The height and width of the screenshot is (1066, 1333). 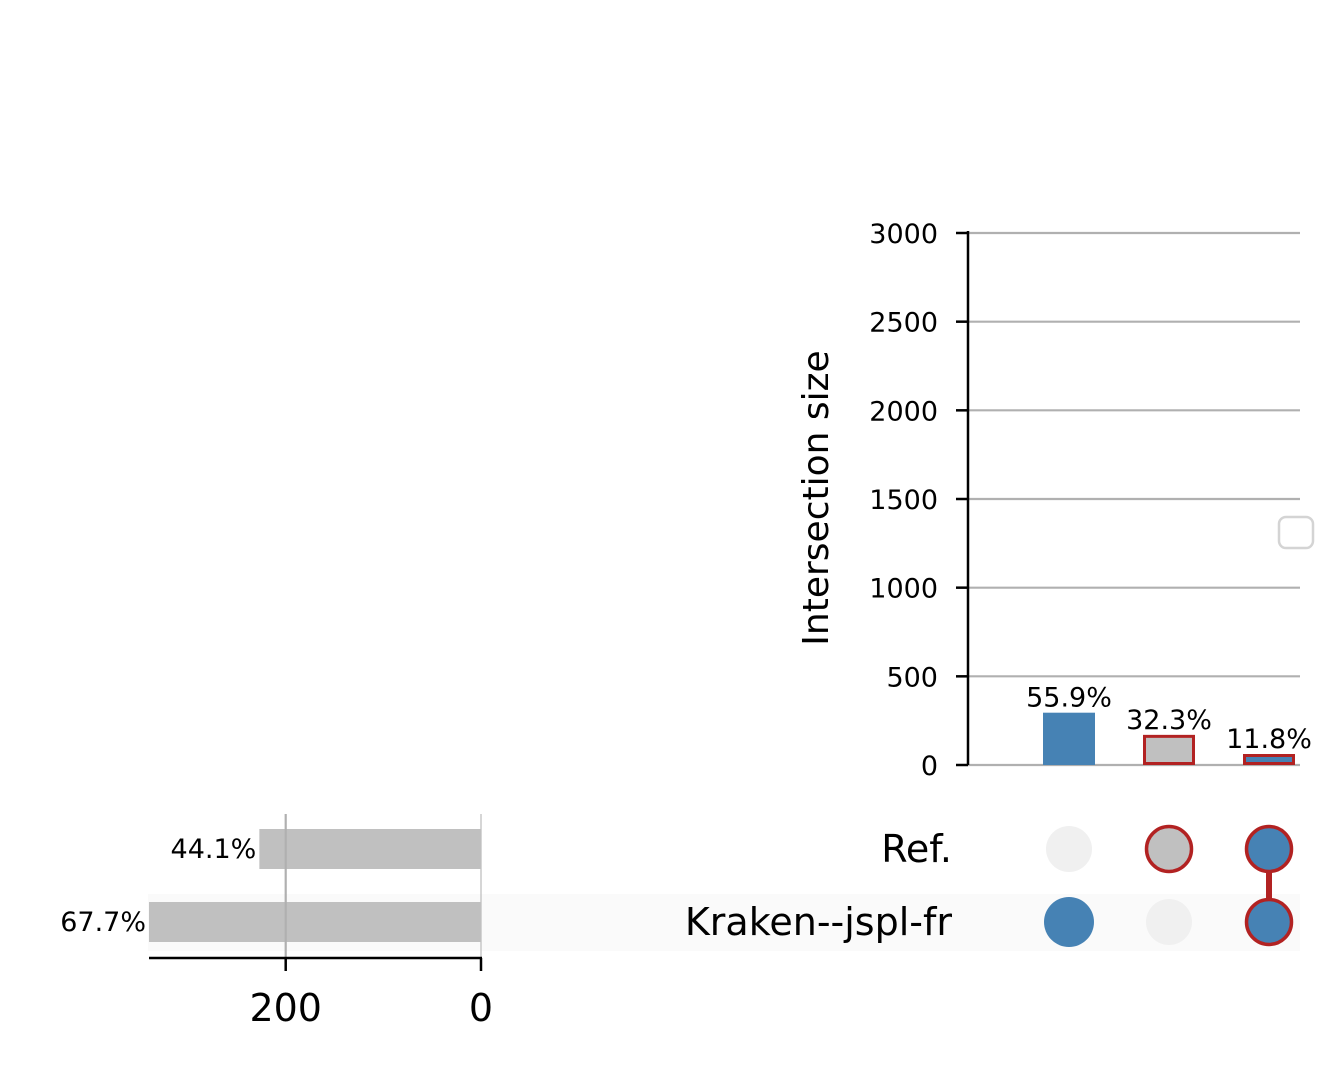 I want to click on set-size-bar-label: 44.1%, so click(x=214, y=849).